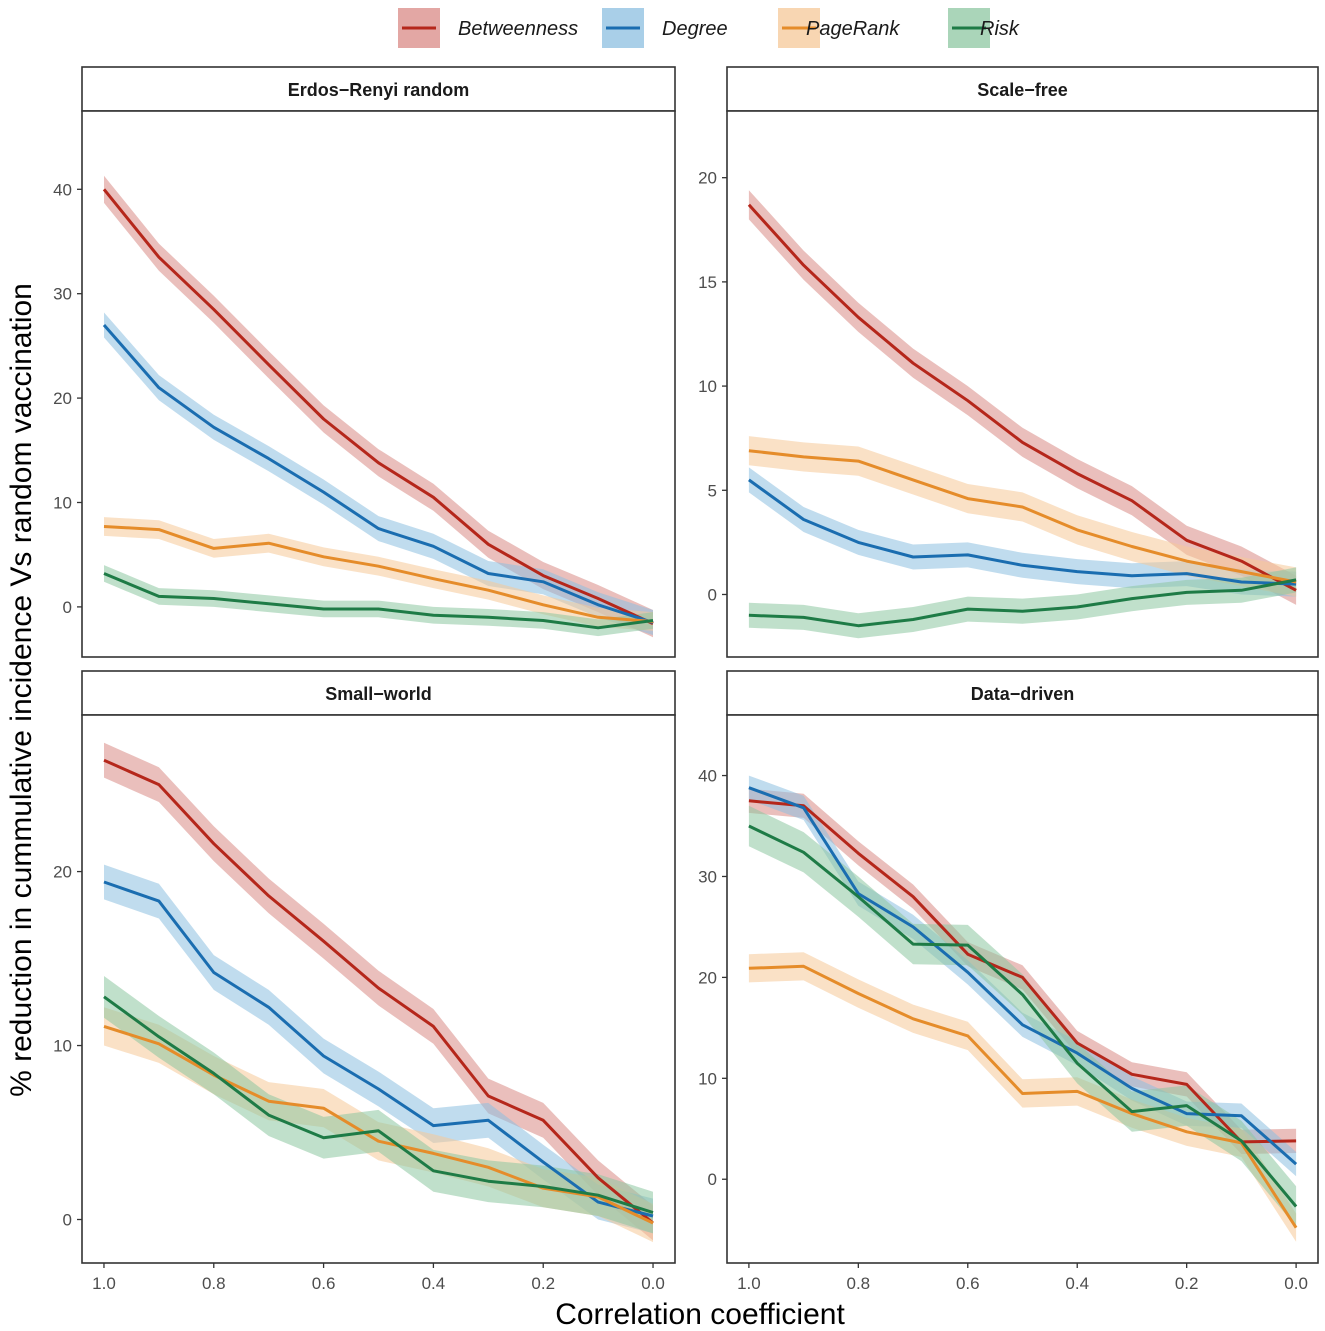 The height and width of the screenshot is (1331, 1325). I want to click on panel-title: Scale−free, so click(1022, 90).